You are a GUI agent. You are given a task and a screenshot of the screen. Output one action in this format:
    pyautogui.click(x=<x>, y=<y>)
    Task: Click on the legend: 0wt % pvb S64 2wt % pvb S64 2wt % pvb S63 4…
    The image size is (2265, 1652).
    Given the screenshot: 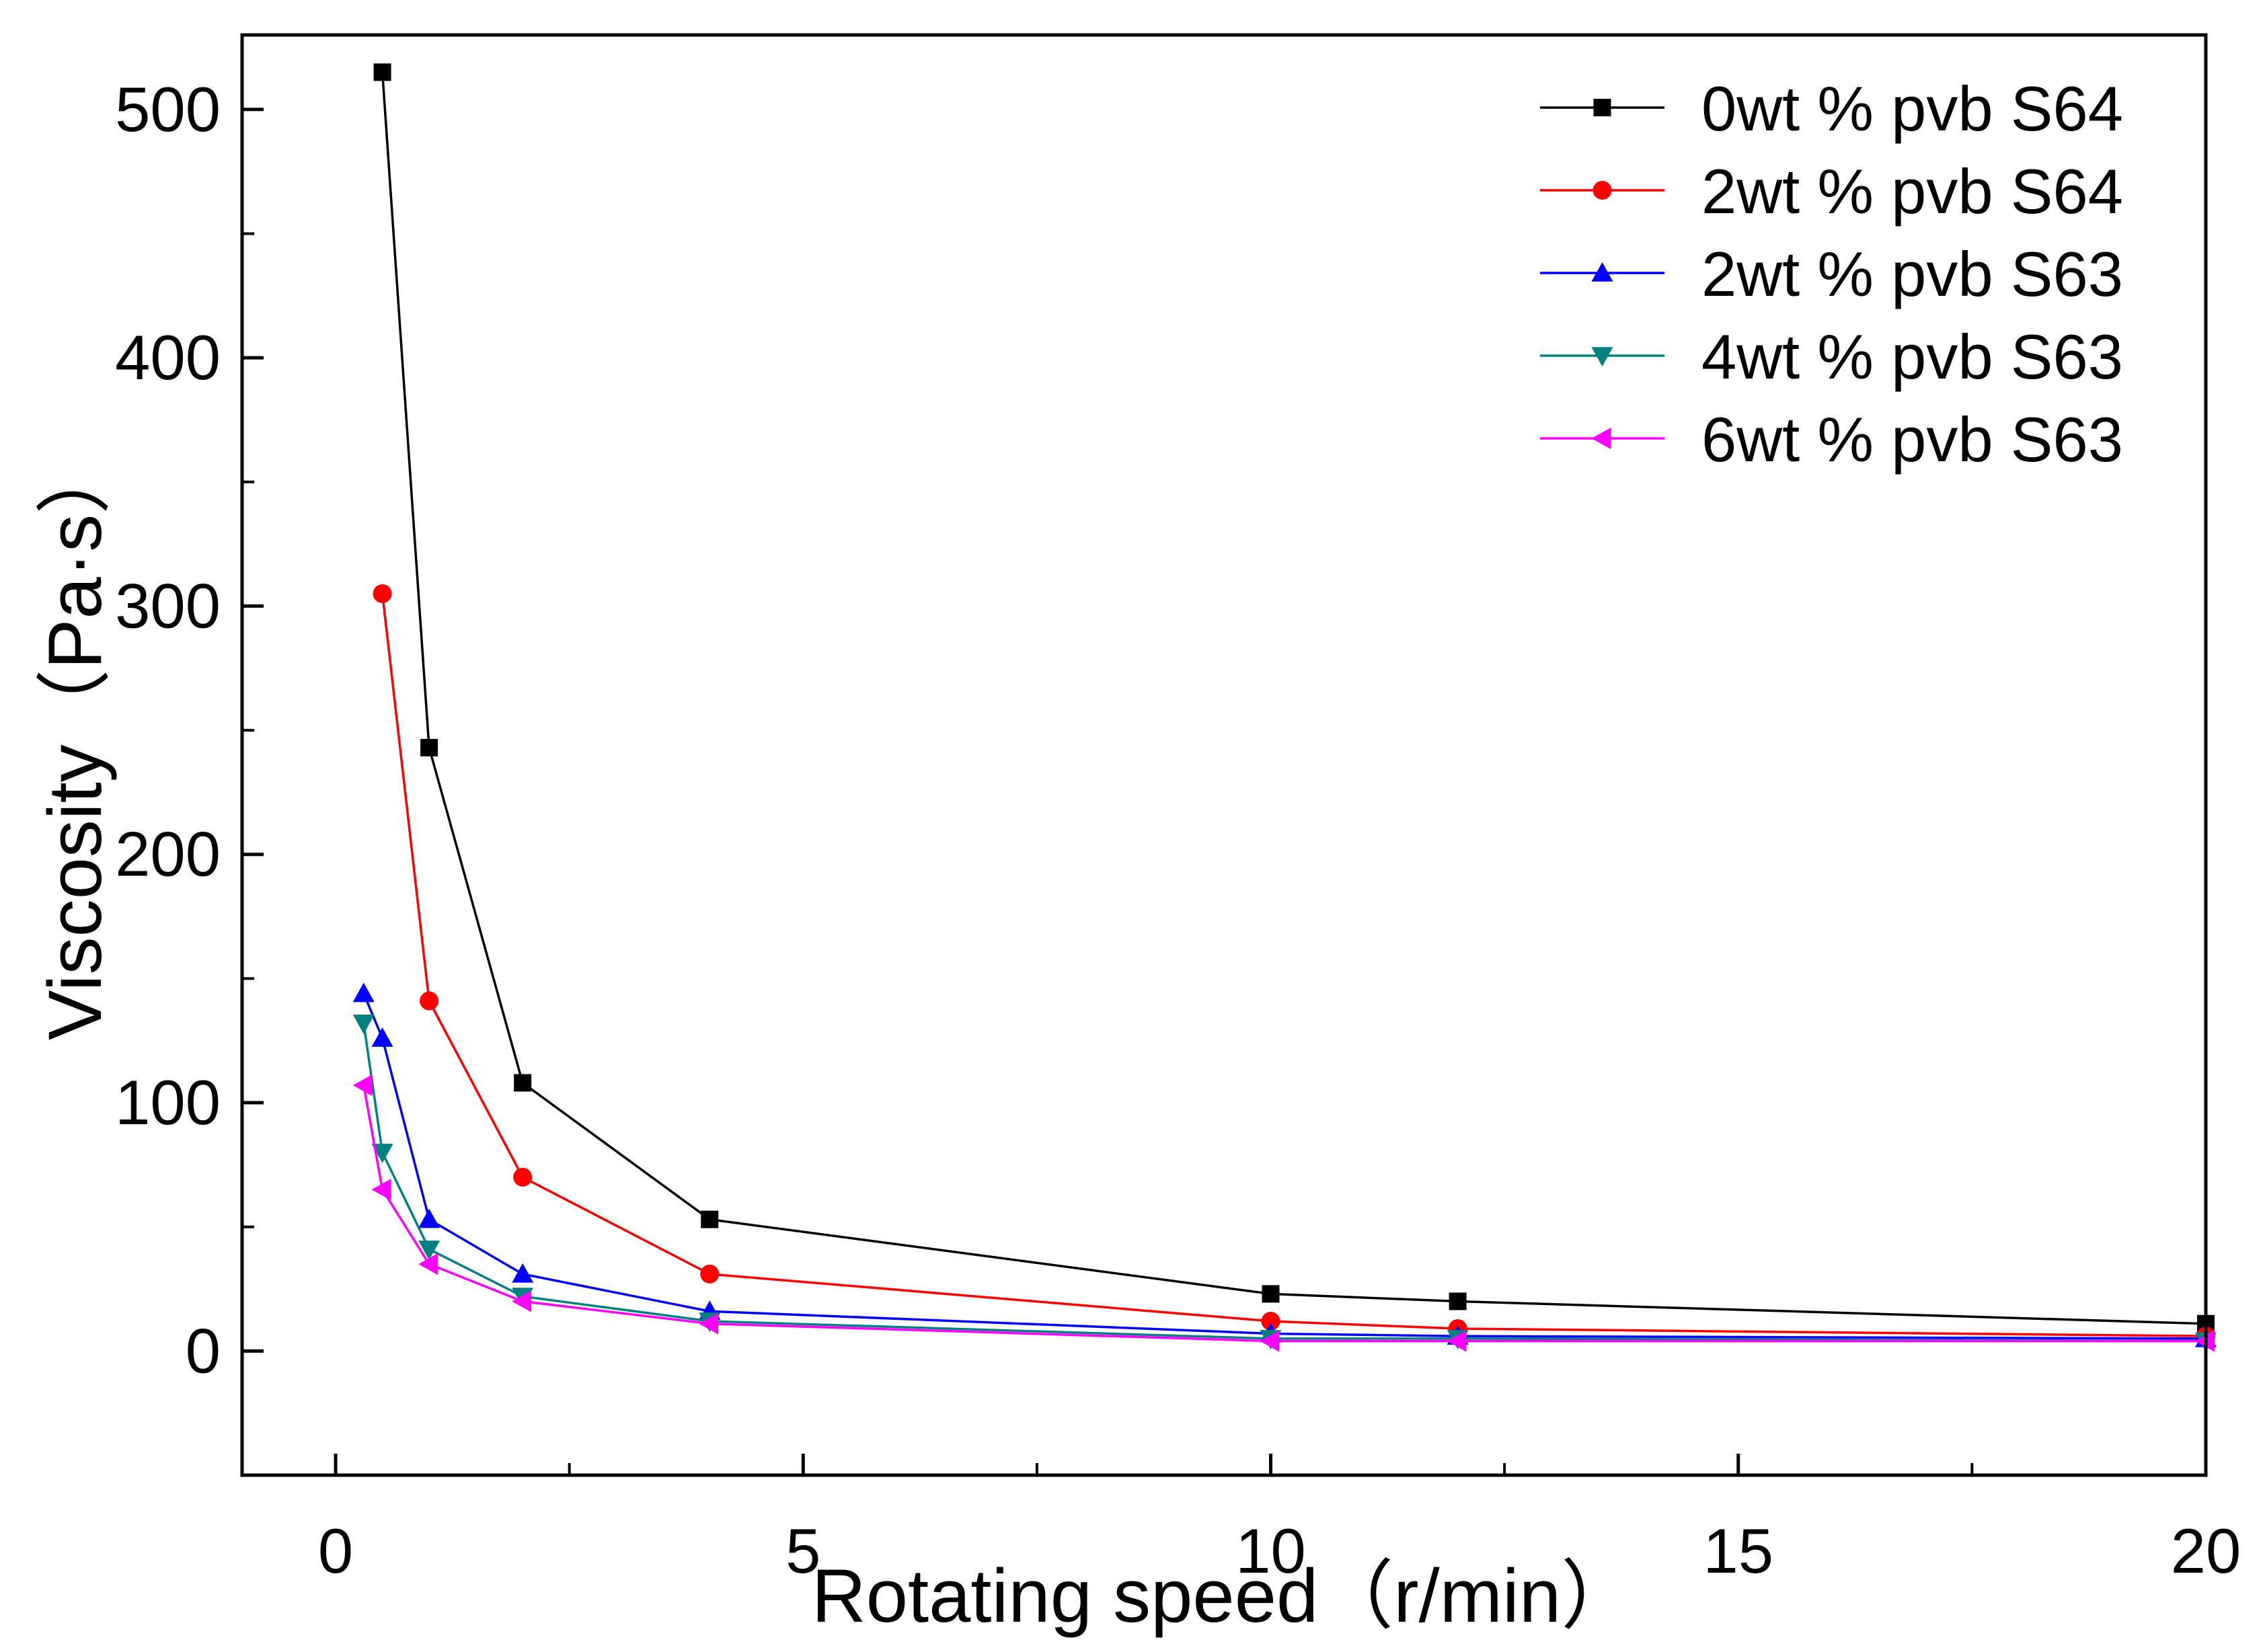 What is the action you would take?
    pyautogui.click(x=1832, y=274)
    